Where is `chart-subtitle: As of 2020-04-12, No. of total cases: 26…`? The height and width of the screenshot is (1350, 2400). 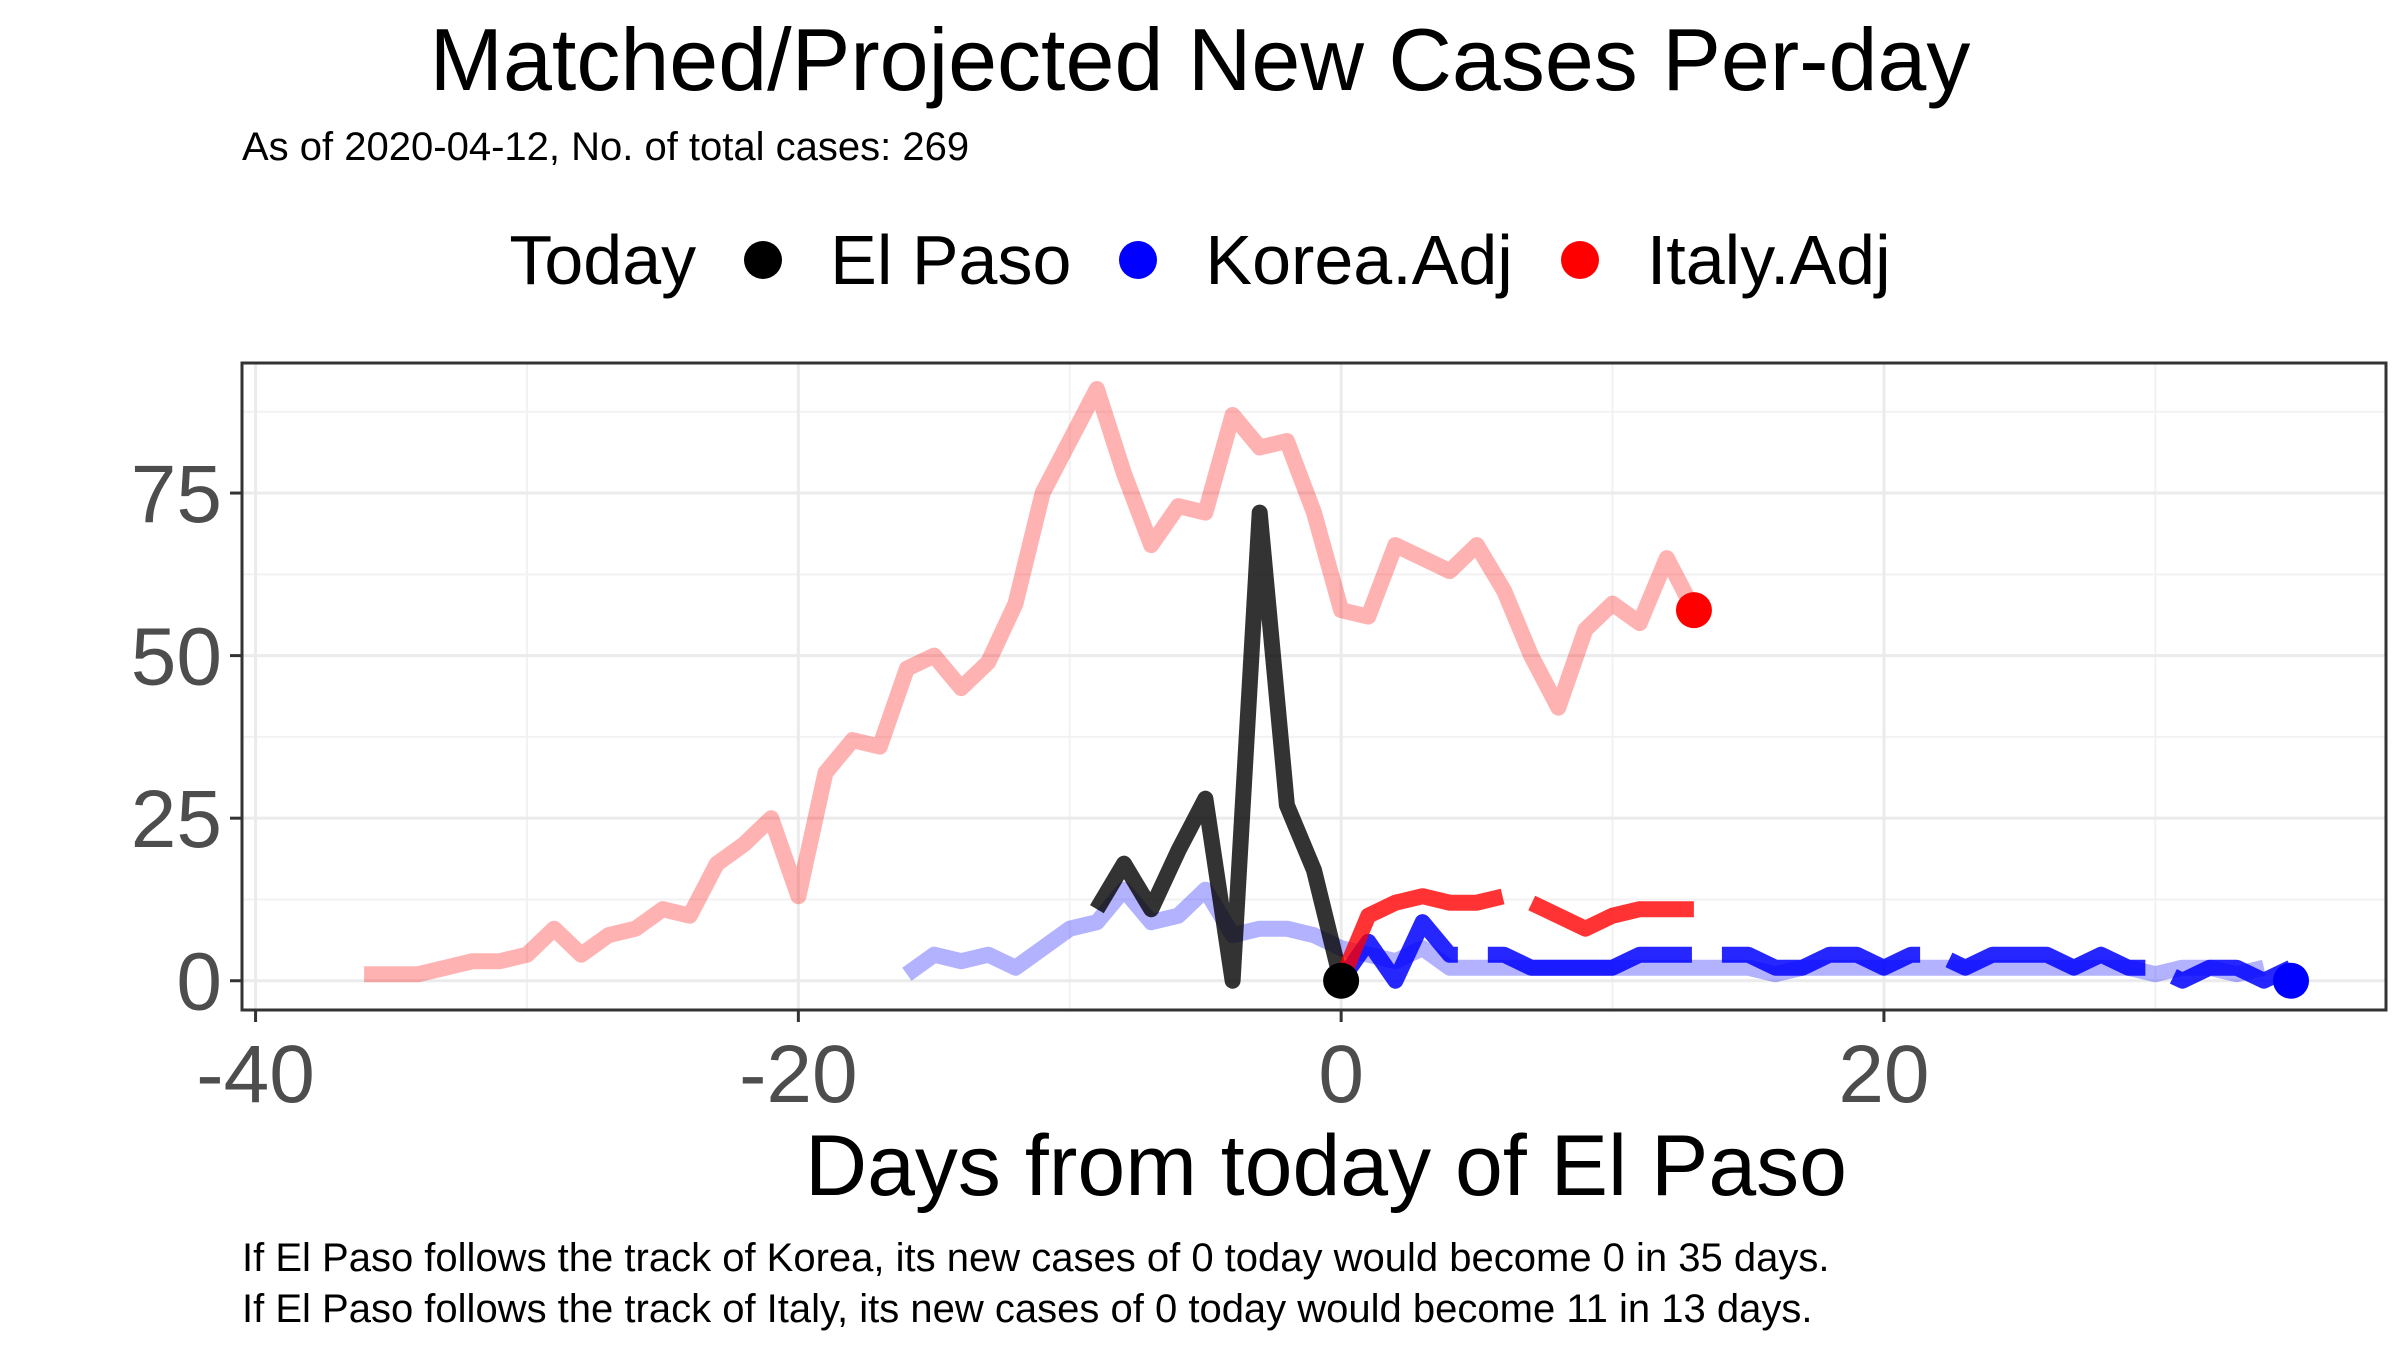
chart-subtitle: As of 2020-04-12, No. of total cases: 26… is located at coordinates (606, 147).